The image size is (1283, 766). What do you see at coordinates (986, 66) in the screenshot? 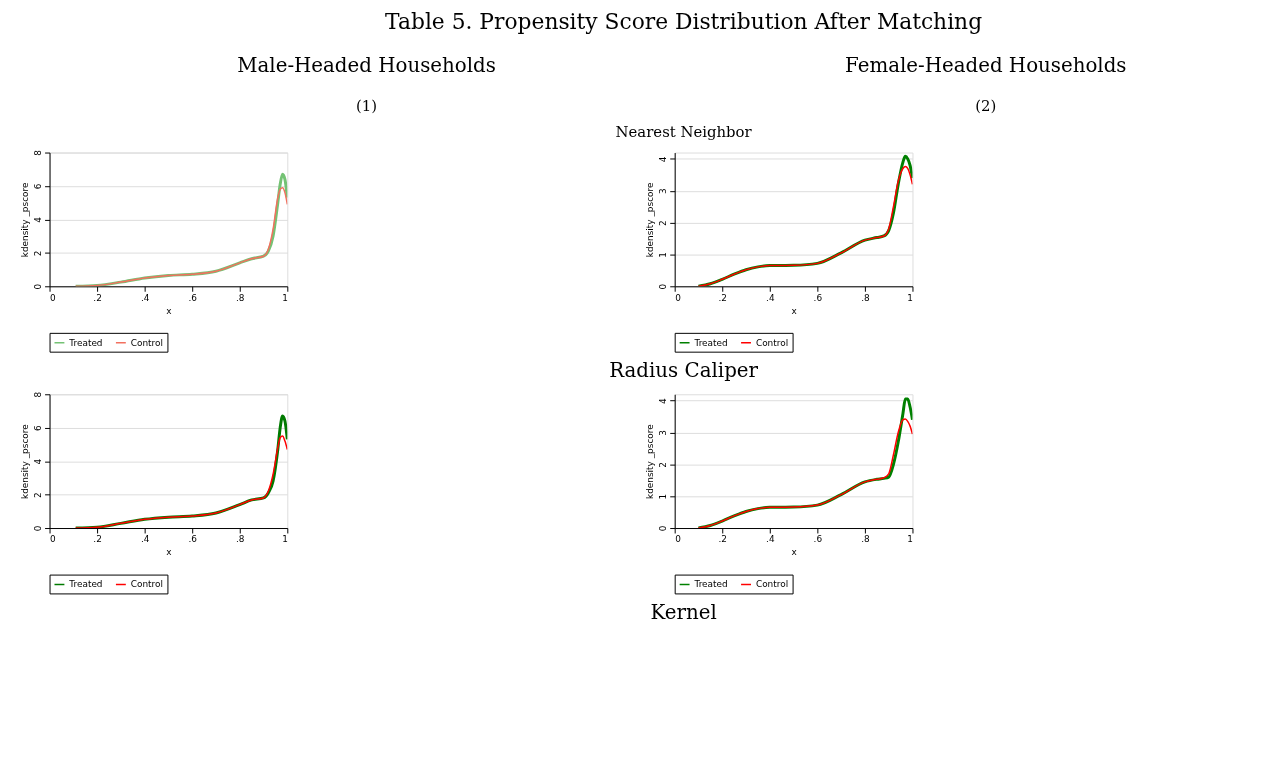
I see `text: Female-Headed Households` at bounding box center [986, 66].